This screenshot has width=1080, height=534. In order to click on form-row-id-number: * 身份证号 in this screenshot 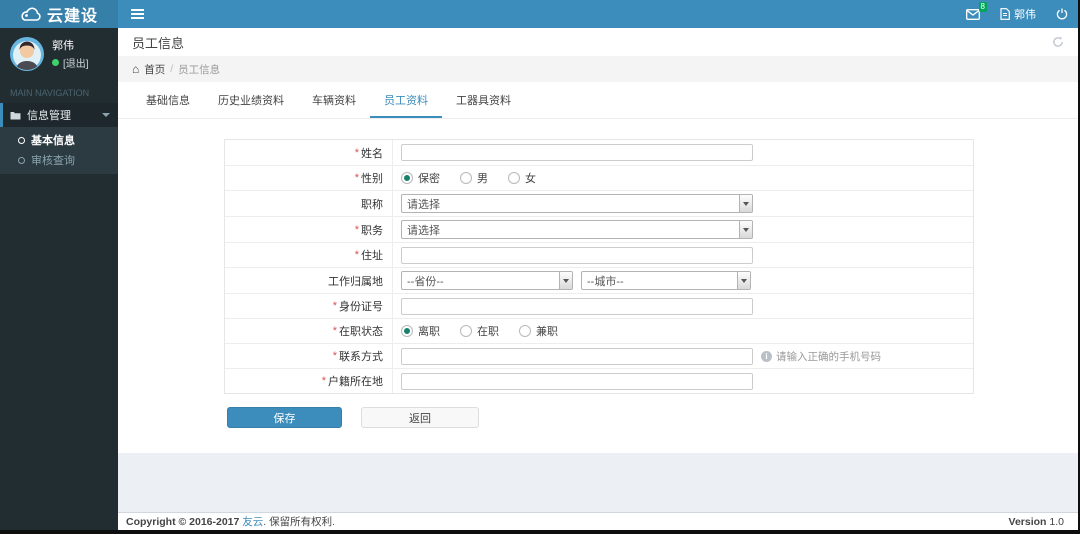, I will do `click(599, 305)`.